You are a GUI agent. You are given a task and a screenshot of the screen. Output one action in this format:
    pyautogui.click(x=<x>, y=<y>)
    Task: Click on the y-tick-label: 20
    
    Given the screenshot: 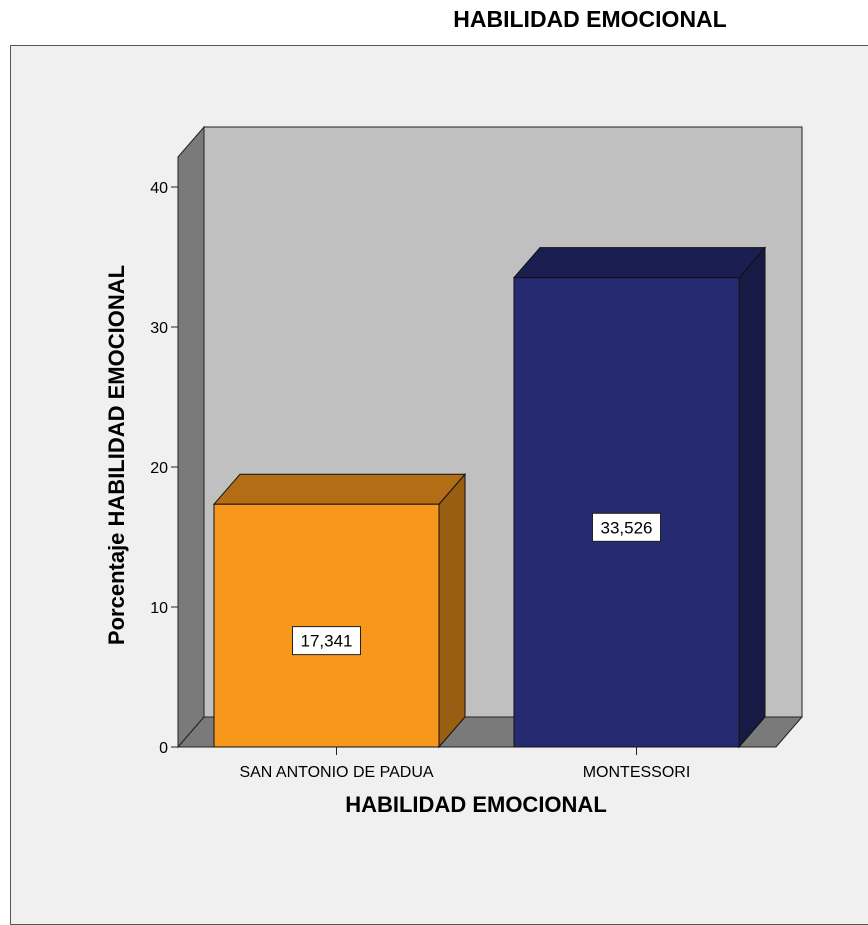 What is the action you would take?
    pyautogui.click(x=159, y=468)
    